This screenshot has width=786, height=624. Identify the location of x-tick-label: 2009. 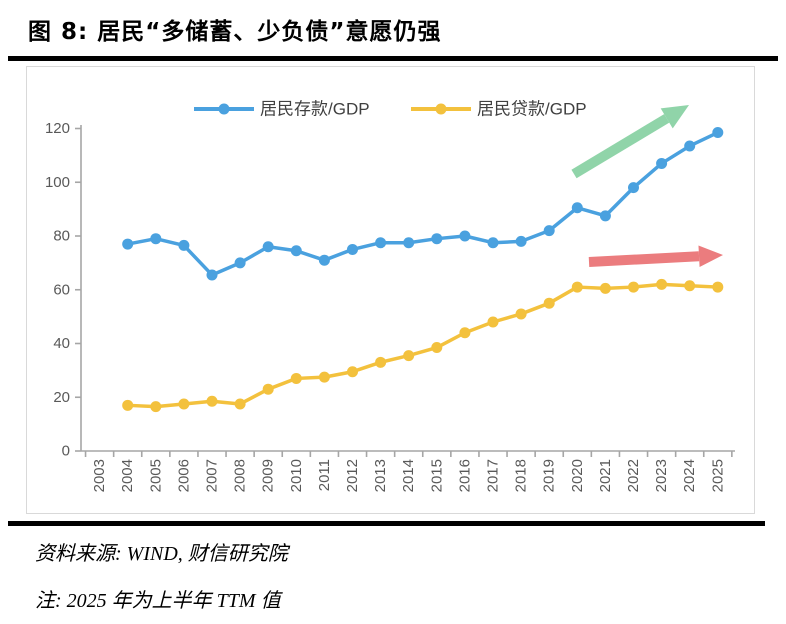
(268, 475).